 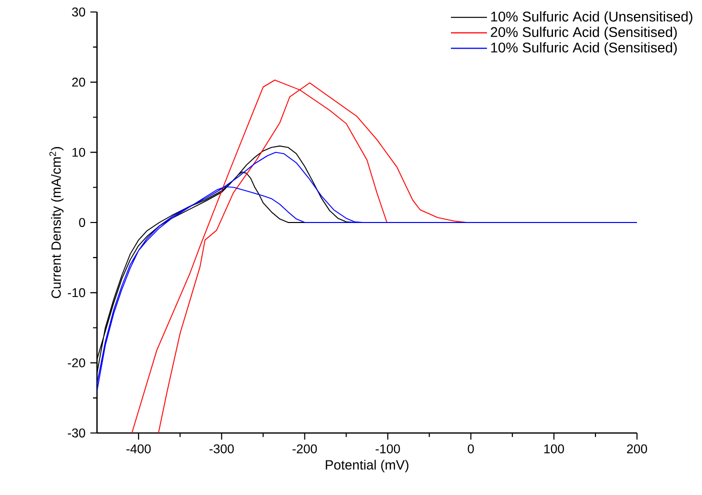 What do you see at coordinates (56, 222) in the screenshot?
I see `y-axis-title: Current Density (mA/cm$^{2}$)` at bounding box center [56, 222].